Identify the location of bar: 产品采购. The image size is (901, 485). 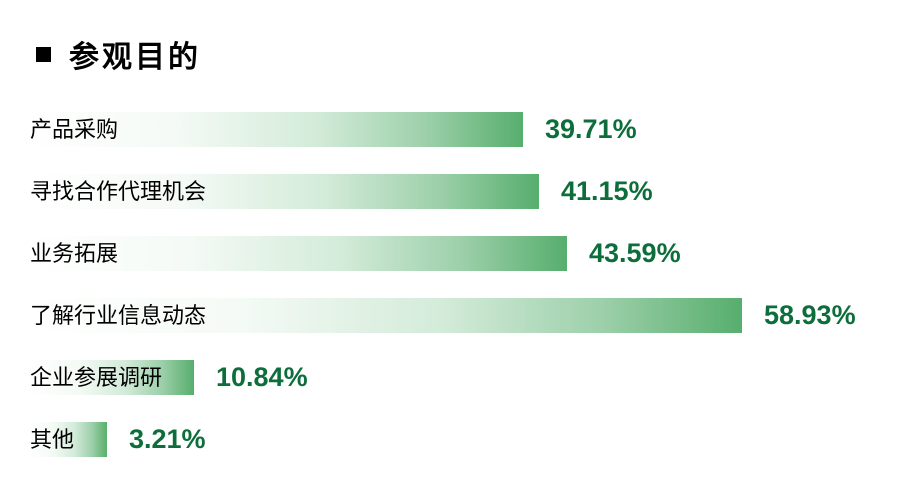
(276, 129).